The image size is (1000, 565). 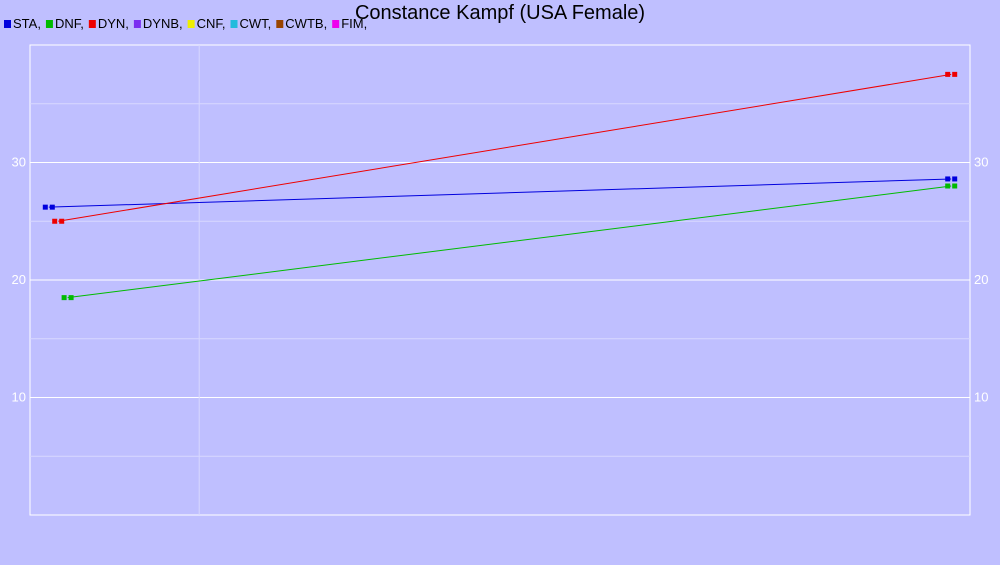 I want to click on series-line-sta, so click(x=500, y=193).